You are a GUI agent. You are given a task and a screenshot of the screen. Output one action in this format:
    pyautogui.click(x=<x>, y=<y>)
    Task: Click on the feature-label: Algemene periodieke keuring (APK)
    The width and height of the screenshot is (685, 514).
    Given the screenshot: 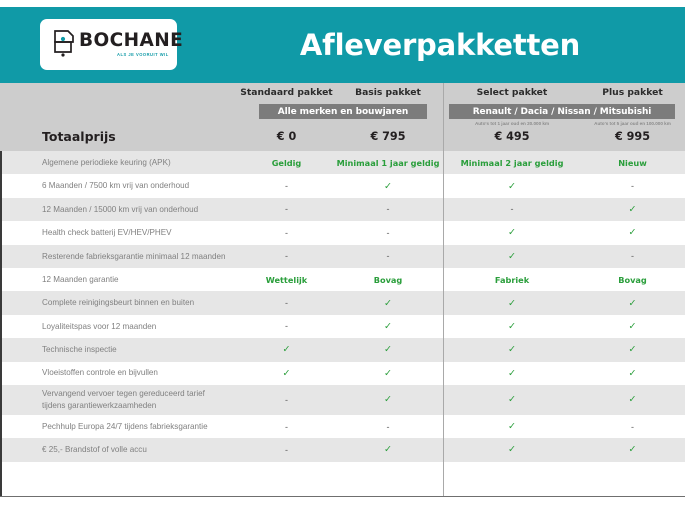 What is the action you would take?
    pyautogui.click(x=106, y=162)
    